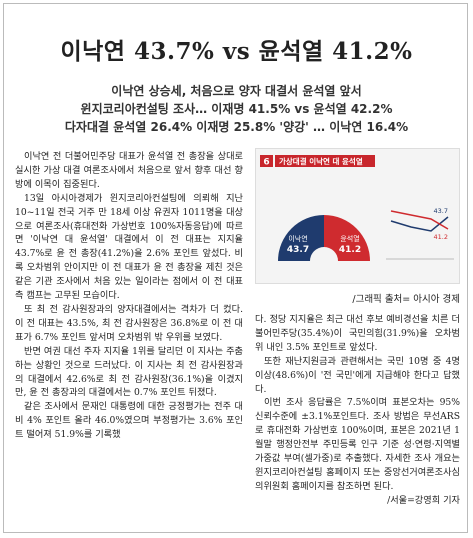 This screenshot has width=473, height=538. I want to click on byline: /서울=강영희 기자, so click(423, 500).